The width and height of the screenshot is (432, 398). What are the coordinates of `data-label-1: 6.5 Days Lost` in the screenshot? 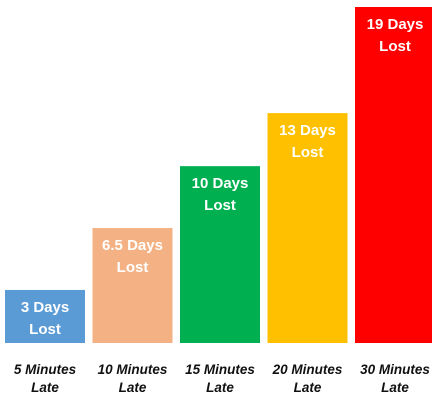 It's located at (132, 256).